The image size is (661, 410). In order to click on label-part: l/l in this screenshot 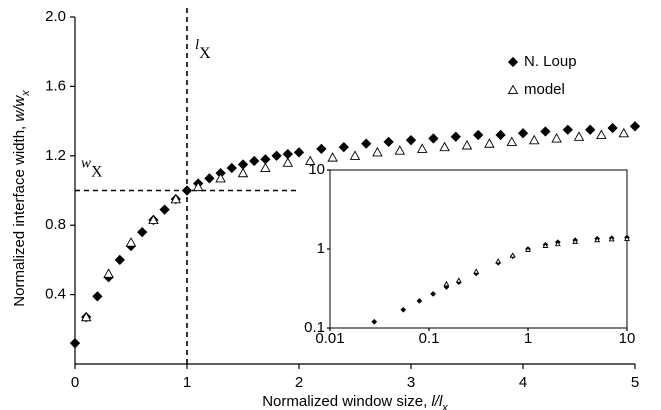, I will do `click(437, 401)`.